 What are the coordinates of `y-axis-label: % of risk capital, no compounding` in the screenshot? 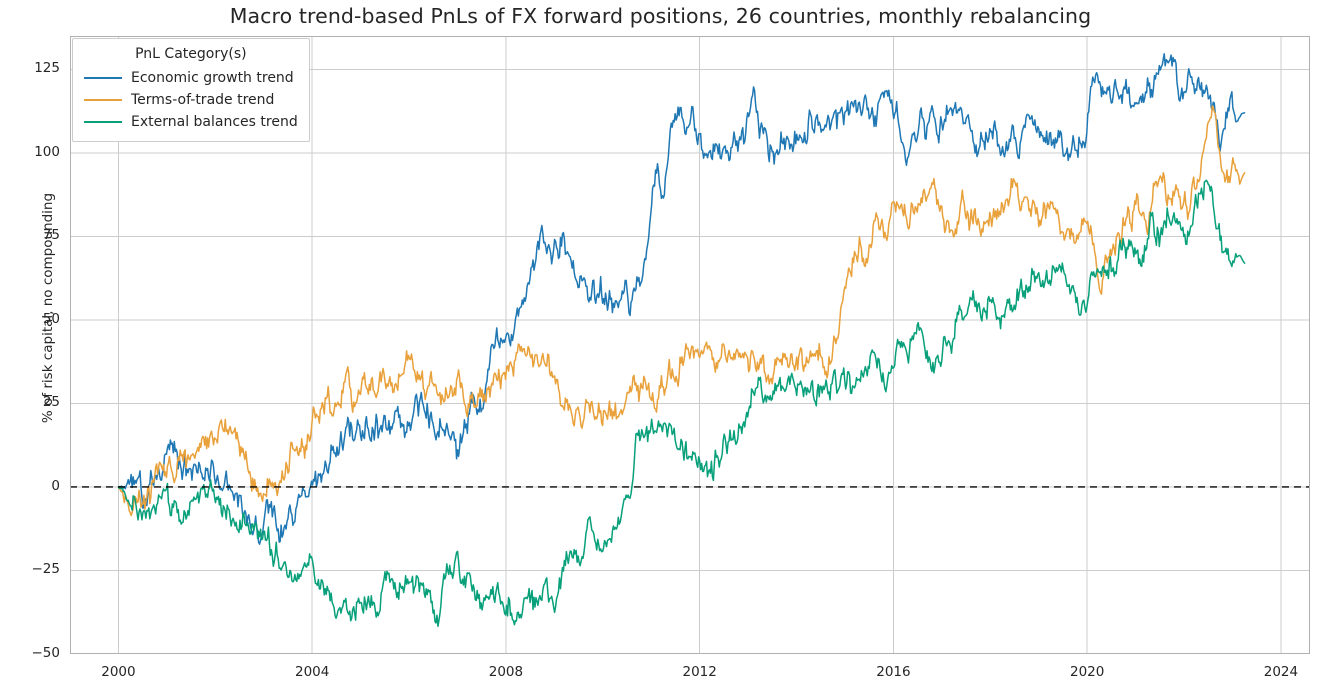 It's located at (48, 308).